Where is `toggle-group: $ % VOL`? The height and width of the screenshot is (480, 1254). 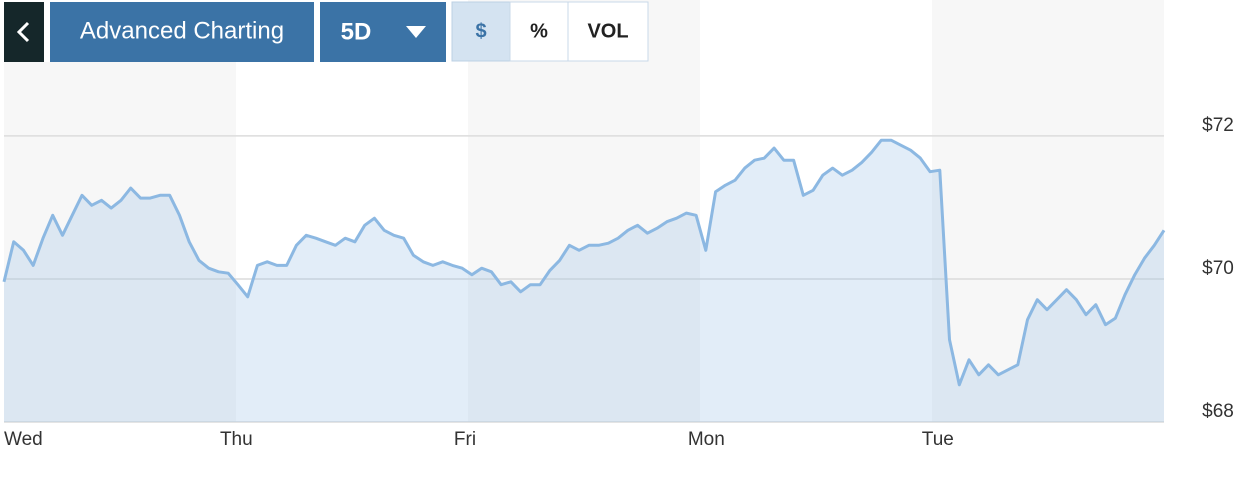
toggle-group: $ % VOL is located at coordinates (550, 31).